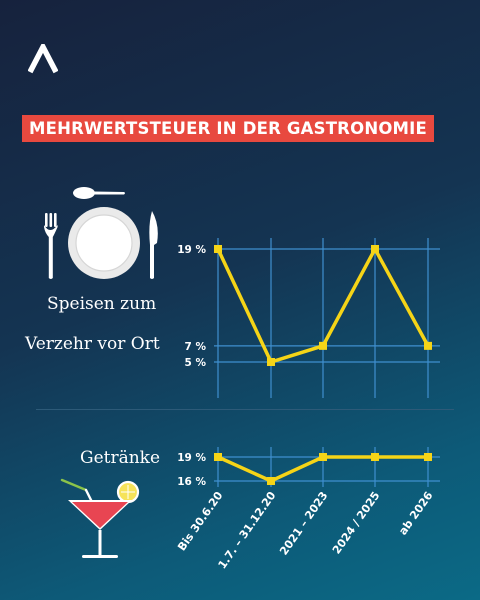 This screenshot has width=480, height=600. I want to click on food-section-label-line-1: Speisen zum, so click(102, 304).